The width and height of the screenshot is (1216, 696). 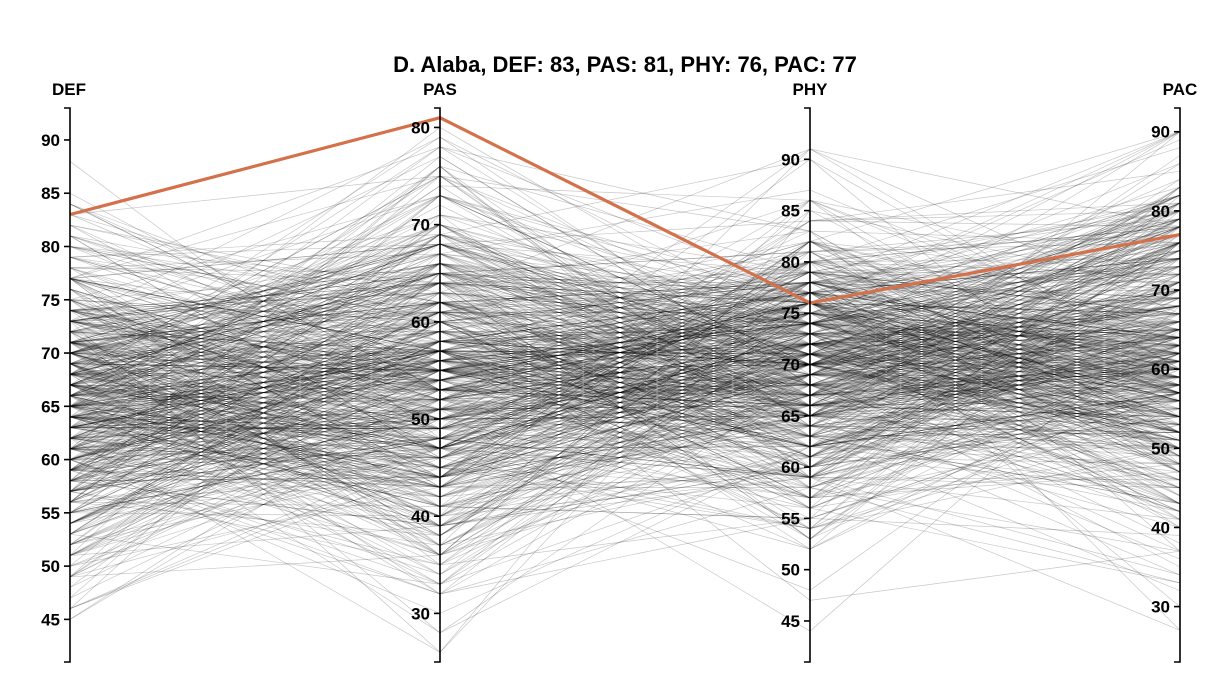 I want to click on tick-label: 40, so click(x=1160, y=527).